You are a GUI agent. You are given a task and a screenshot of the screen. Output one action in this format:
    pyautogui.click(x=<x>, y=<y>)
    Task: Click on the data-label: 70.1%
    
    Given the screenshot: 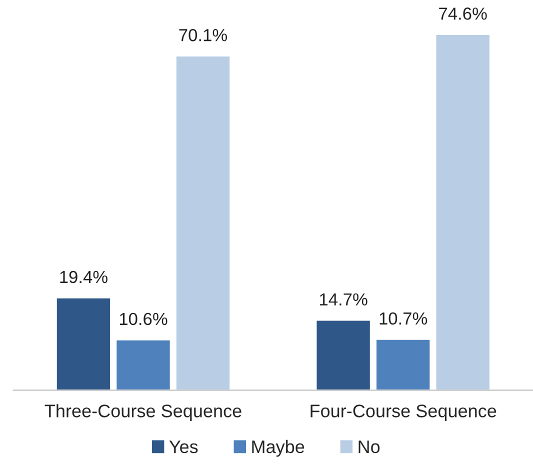 What is the action you would take?
    pyautogui.click(x=203, y=35)
    